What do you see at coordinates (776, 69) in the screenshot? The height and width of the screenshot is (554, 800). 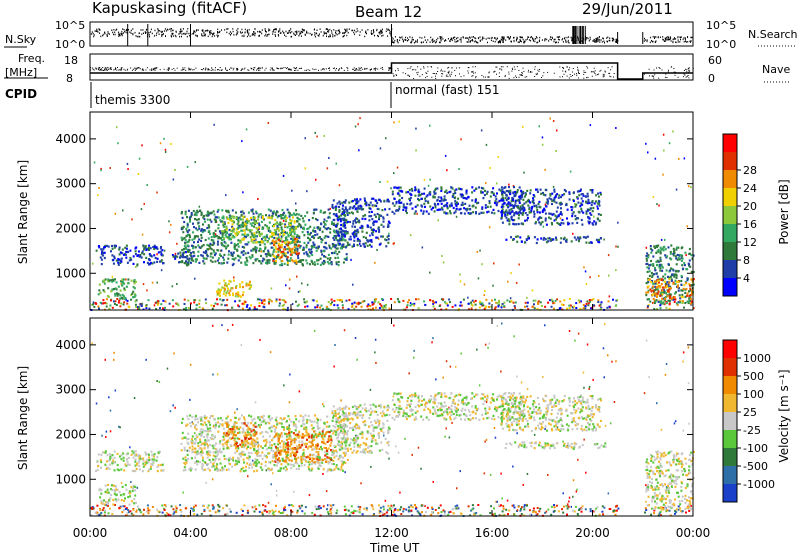 I see `nave-label: Nave` at bounding box center [776, 69].